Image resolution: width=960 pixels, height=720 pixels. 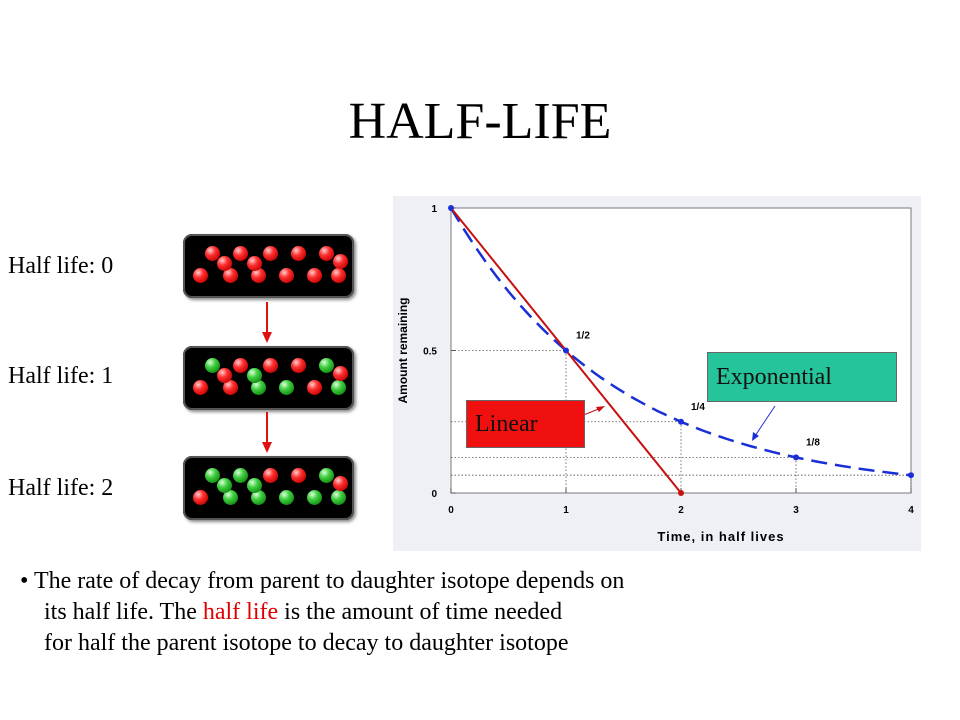 What do you see at coordinates (755, 436) in the screenshot?
I see `exponential-pointer-head` at bounding box center [755, 436].